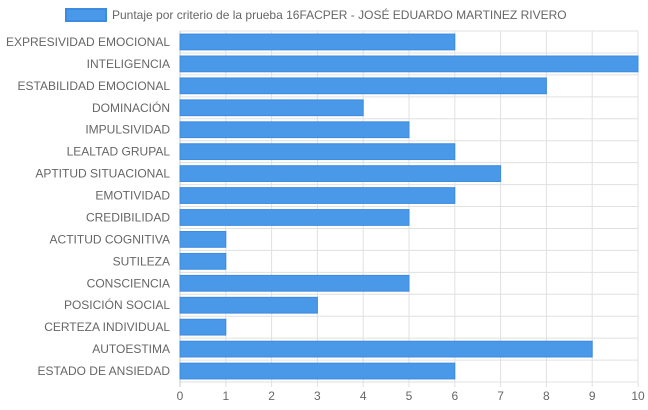 The height and width of the screenshot is (410, 648). Describe the element at coordinates (128, 217) in the screenshot. I see `category-label: CREDIBILIDAD` at that location.